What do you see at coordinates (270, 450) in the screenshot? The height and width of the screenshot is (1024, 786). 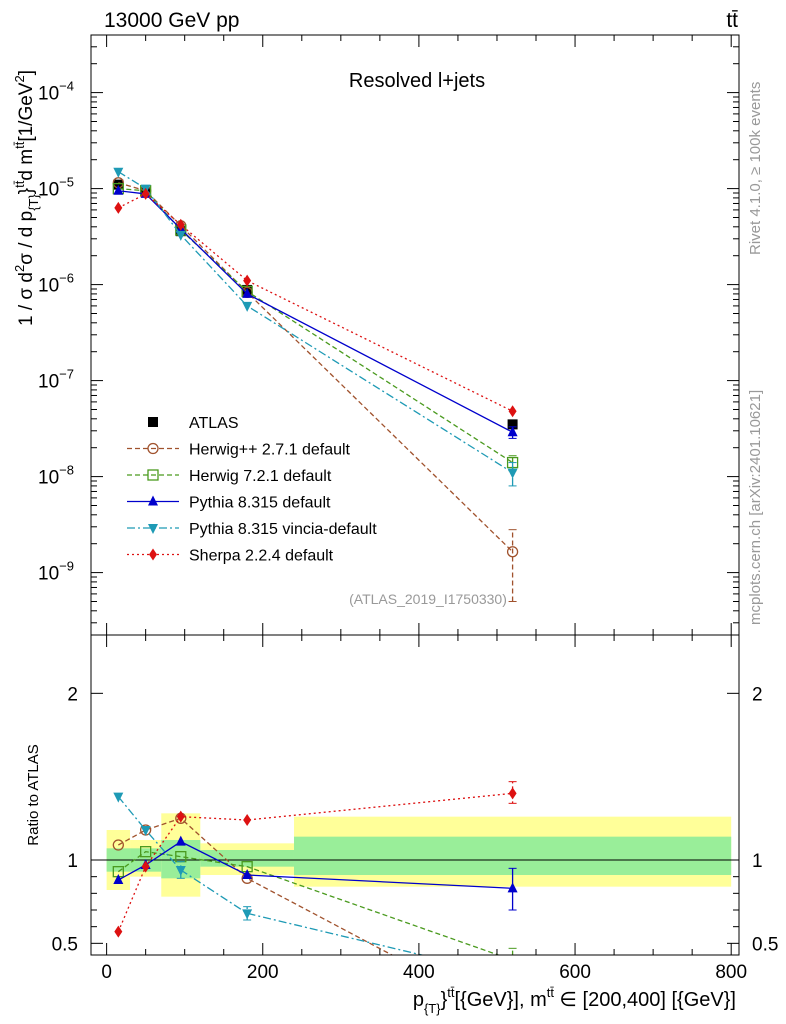 I see `legend-label: Herwig++ 2.7.1 default` at bounding box center [270, 450].